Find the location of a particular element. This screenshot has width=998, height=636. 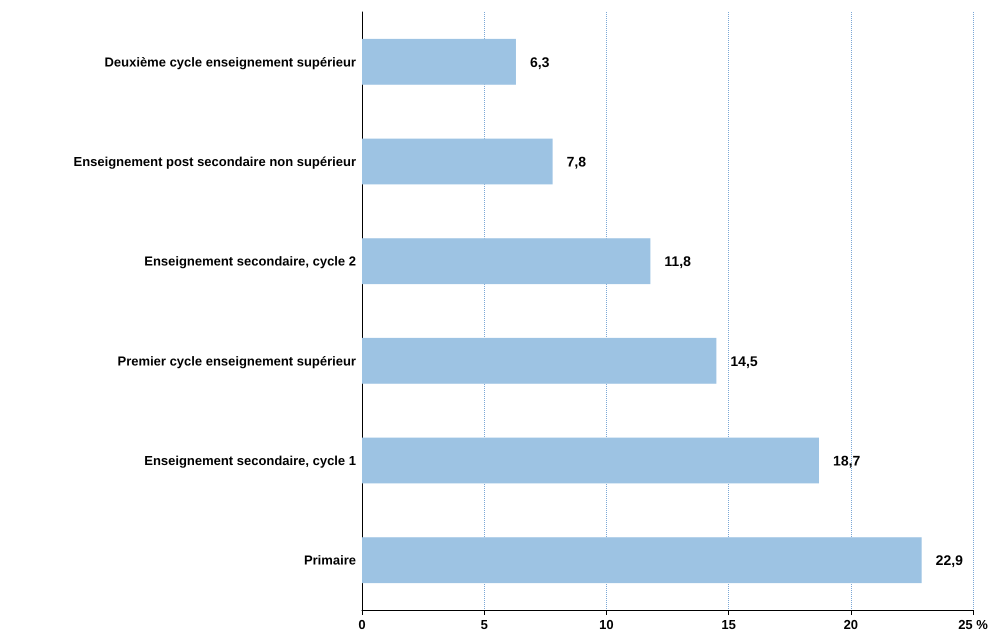

x-tick-label: 15 is located at coordinates (728, 624).